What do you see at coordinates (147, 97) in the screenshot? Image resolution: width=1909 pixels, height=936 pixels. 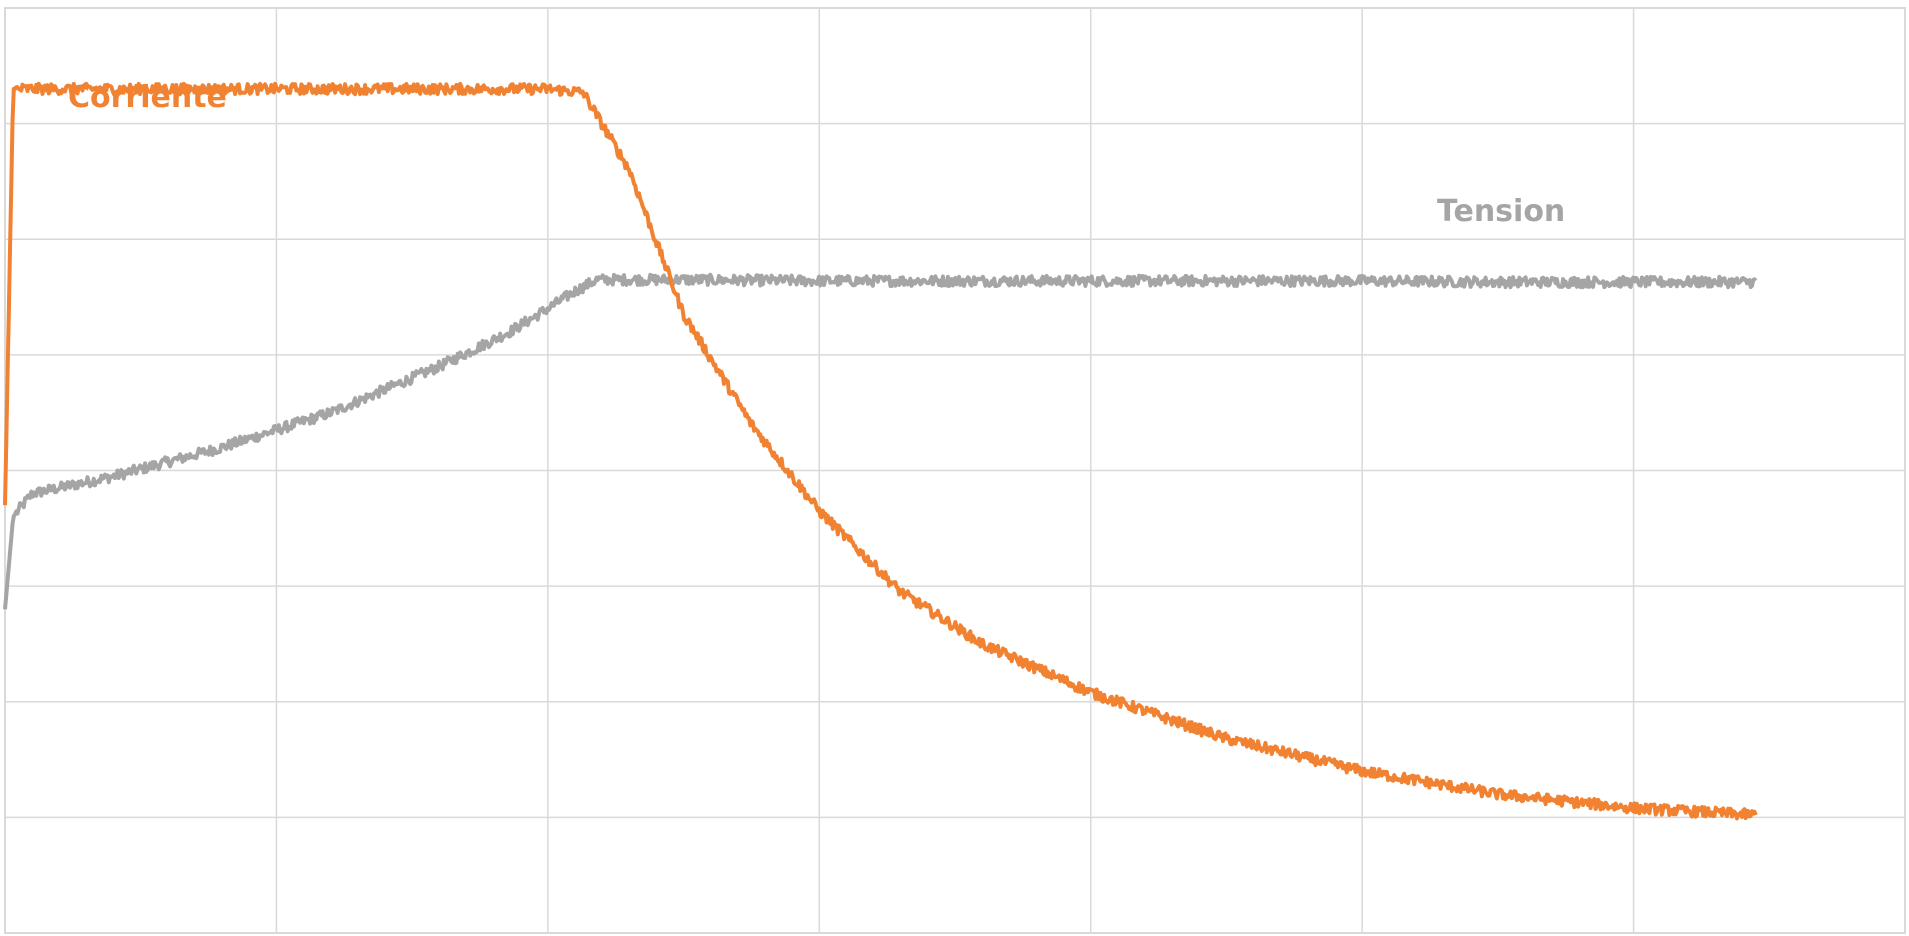 I see `series-label-corriente: Corriente` at bounding box center [147, 97].